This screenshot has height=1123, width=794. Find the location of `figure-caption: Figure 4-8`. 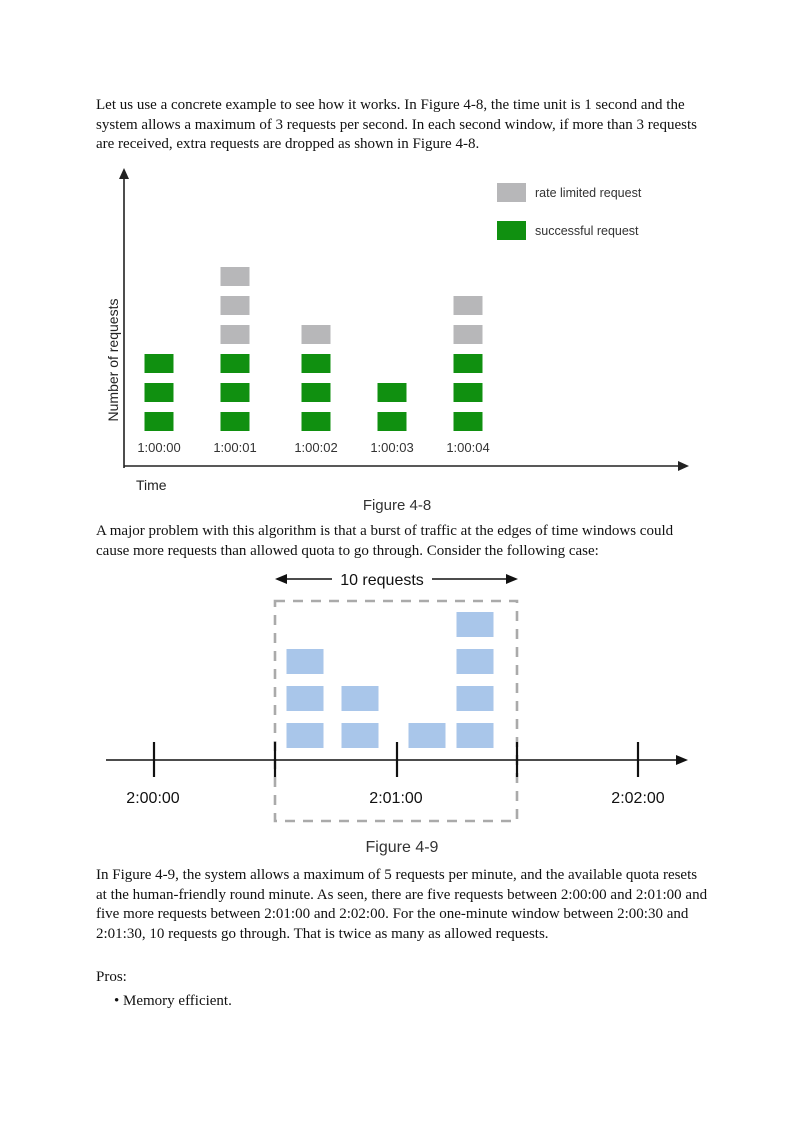

figure-caption: Figure 4-8 is located at coordinates (397, 505).